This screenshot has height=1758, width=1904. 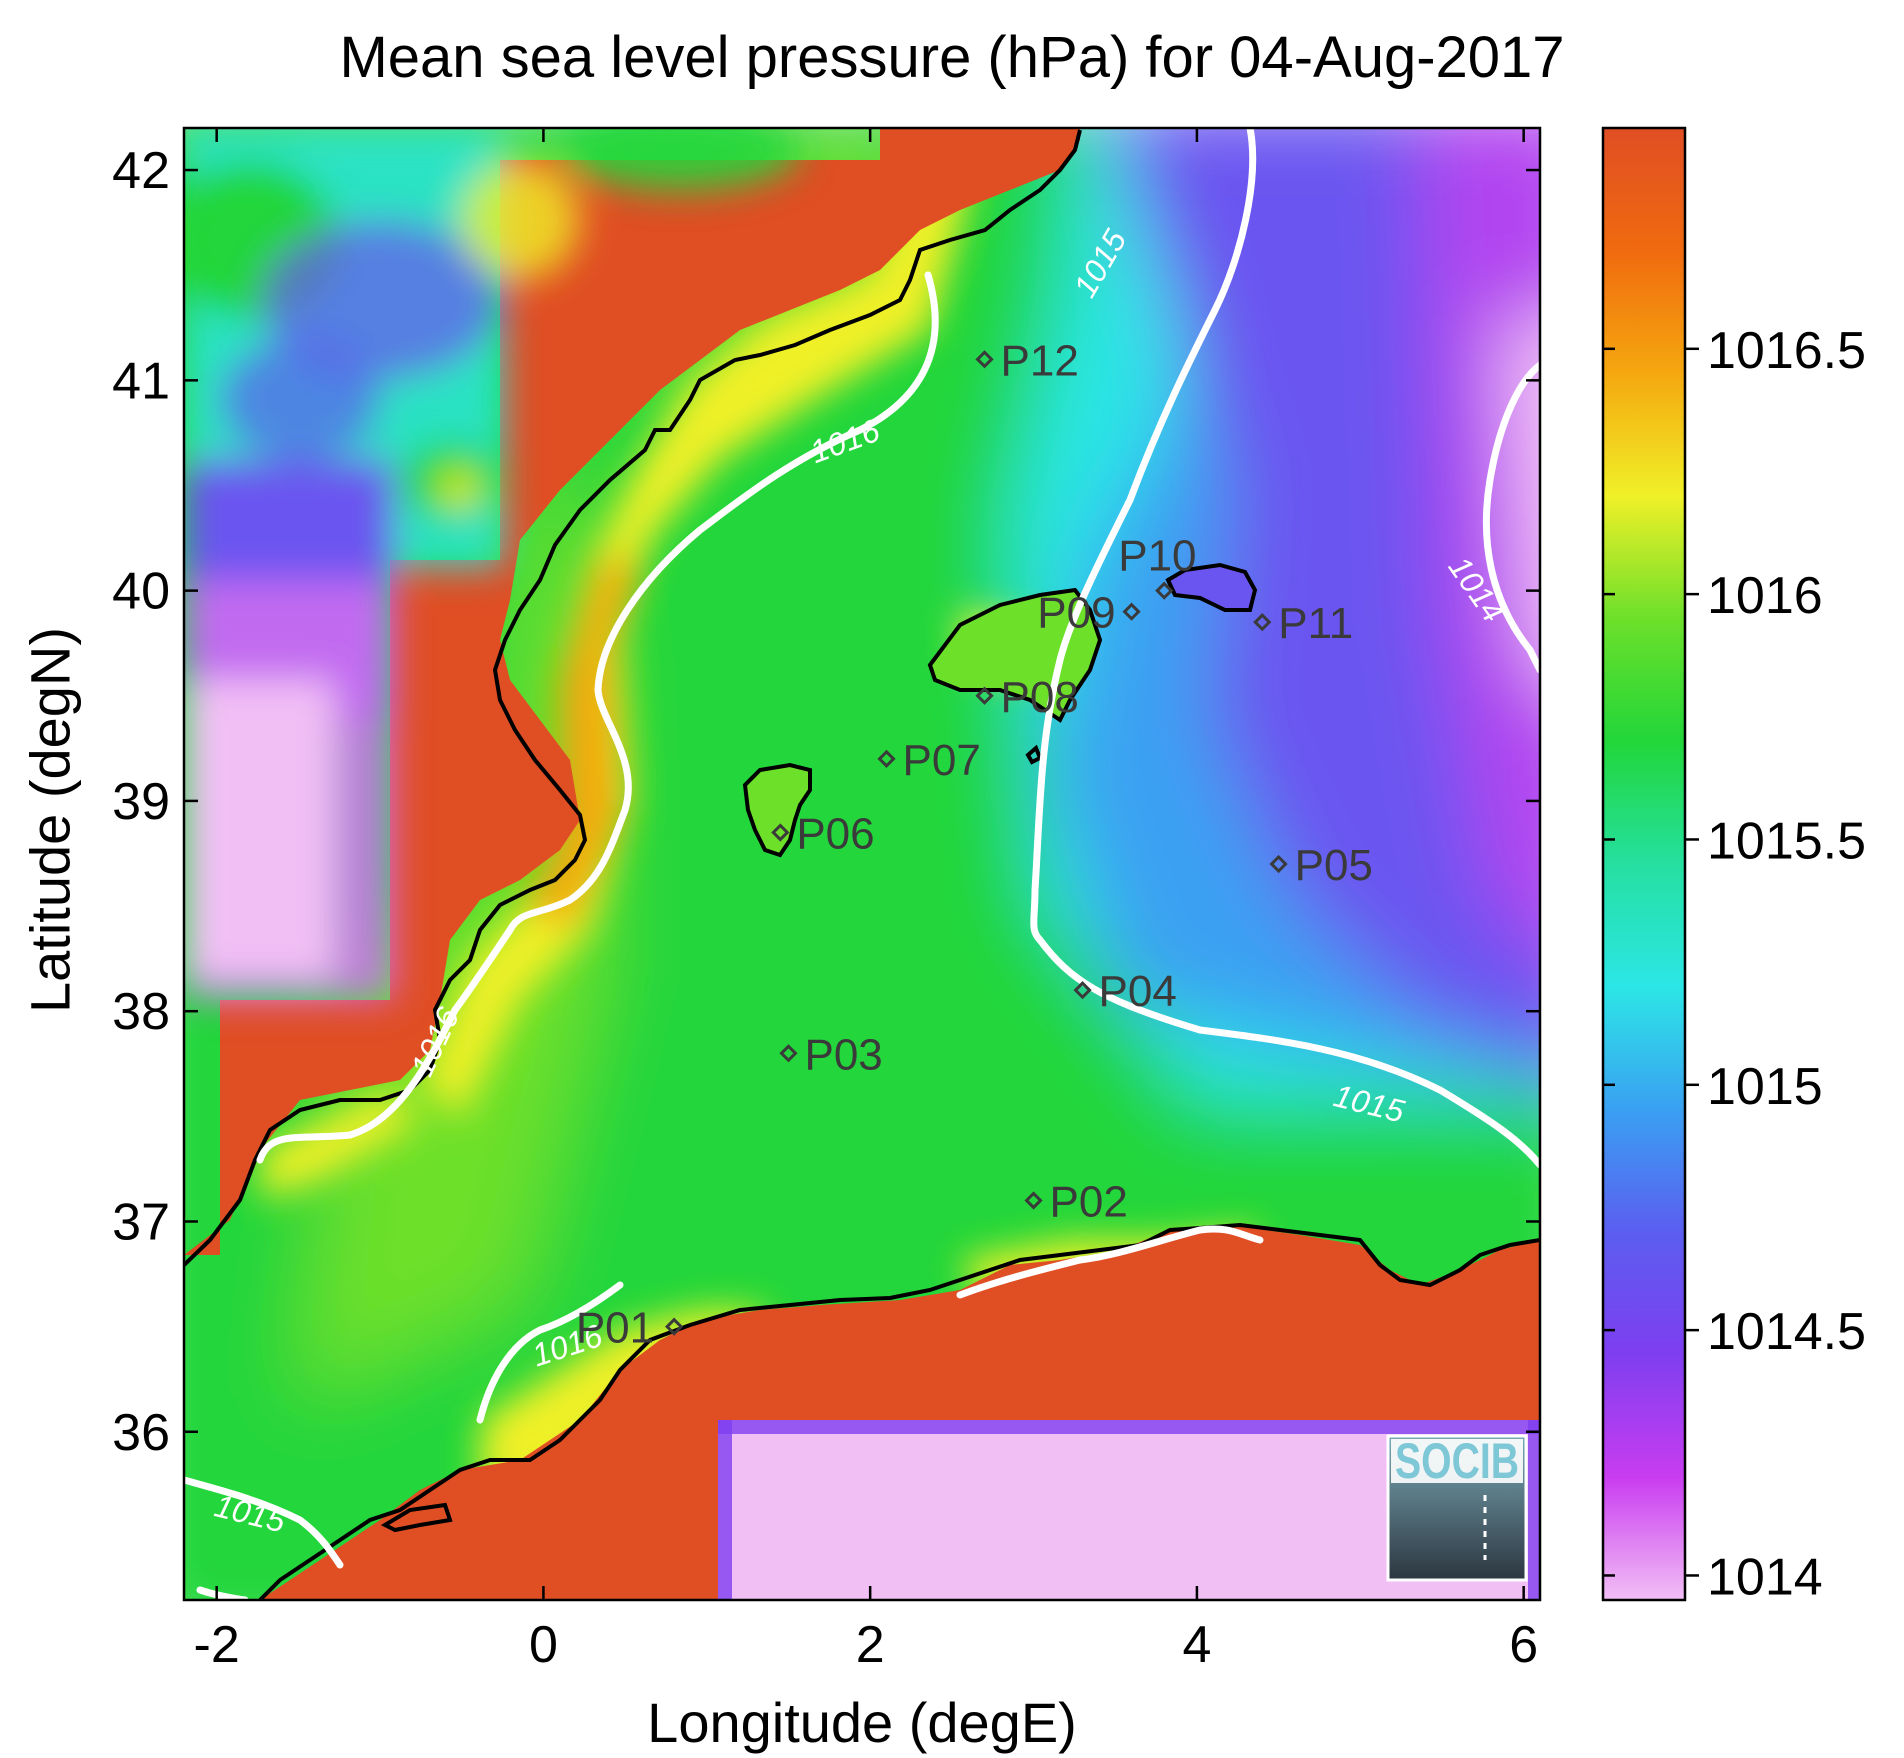 I want to click on x-tick-label: 2, so click(x=870, y=1645).